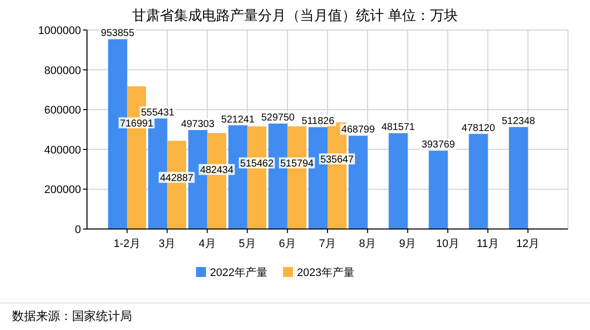 The width and height of the screenshot is (590, 330). I want to click on data-label: 953855, so click(117, 34).